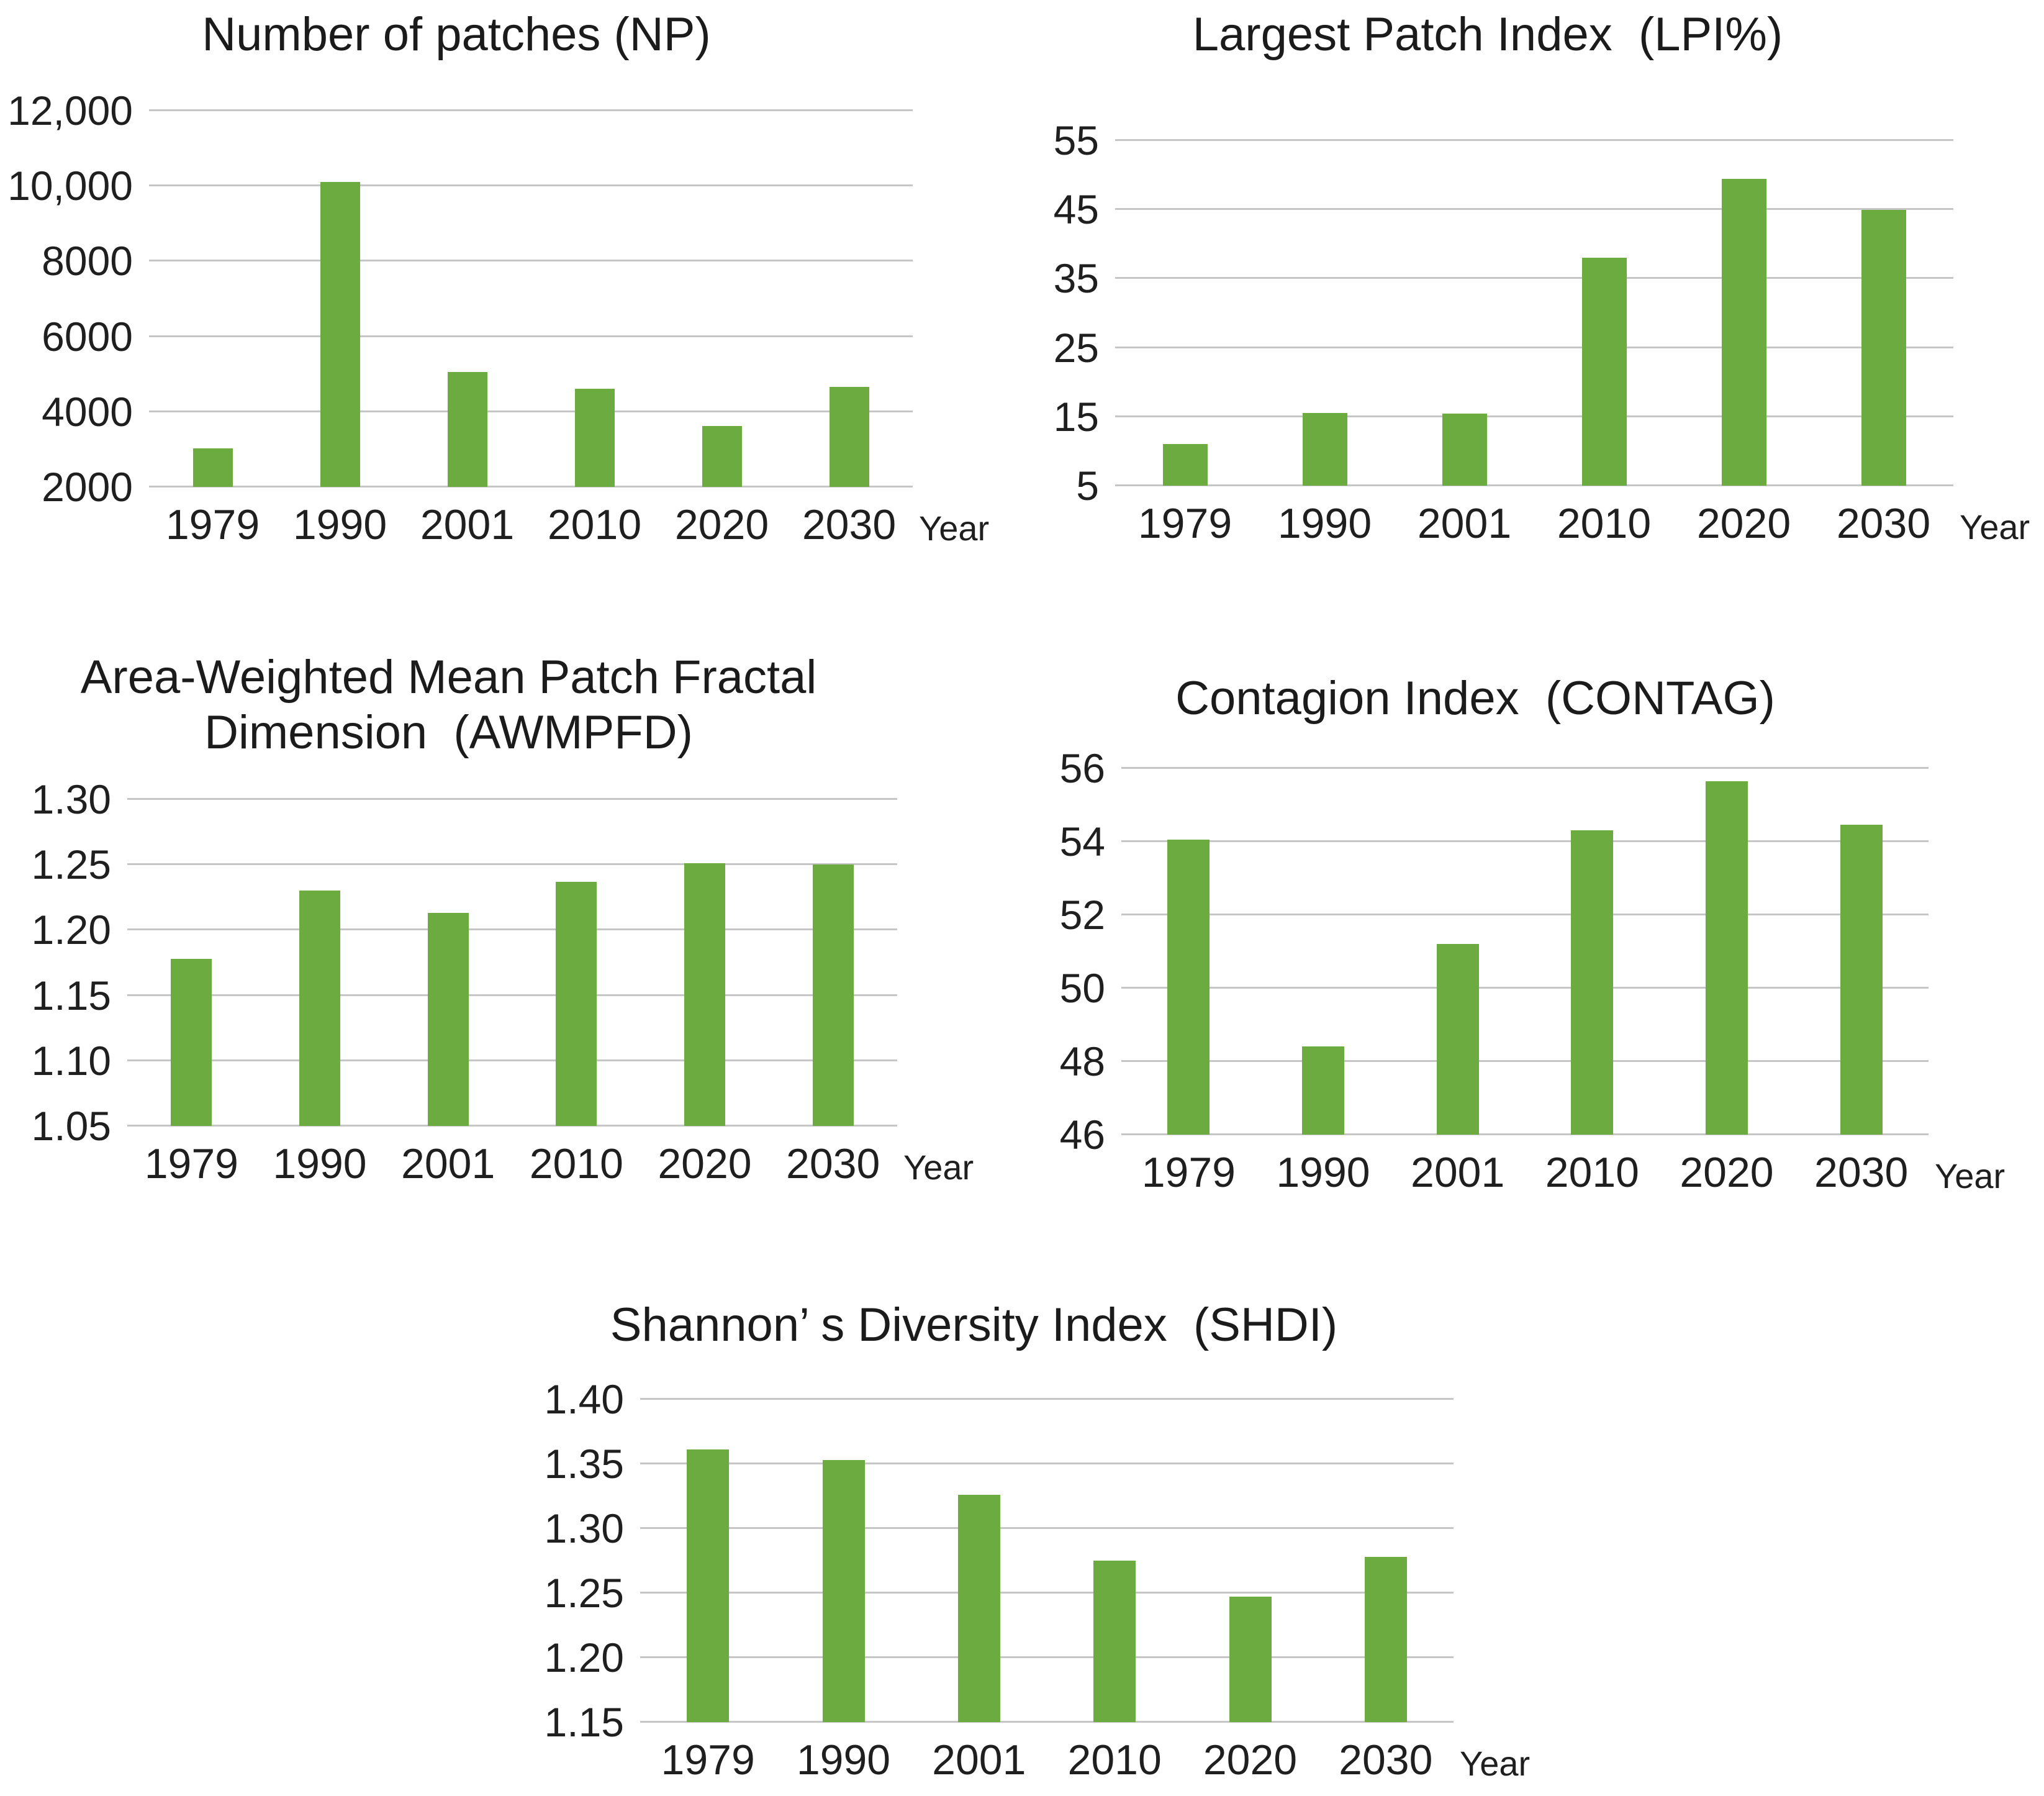  What do you see at coordinates (1082, 768) in the screenshot?
I see `y-tick-label: 56` at bounding box center [1082, 768].